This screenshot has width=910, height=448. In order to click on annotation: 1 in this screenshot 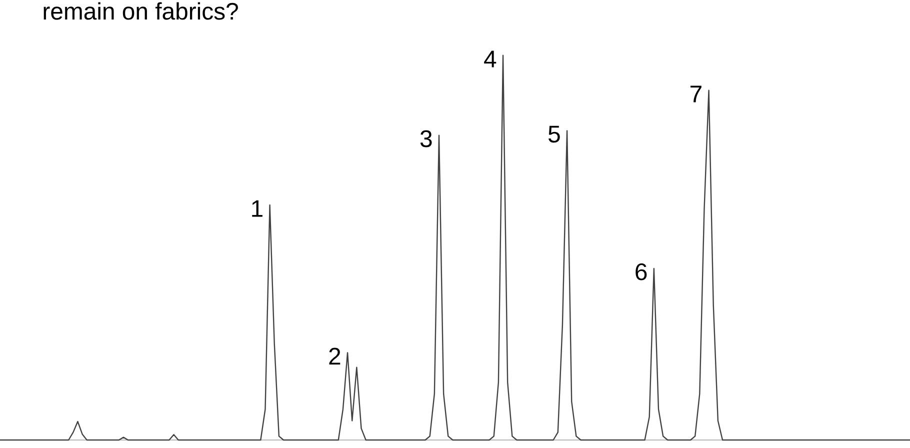, I will do `click(257, 208)`.